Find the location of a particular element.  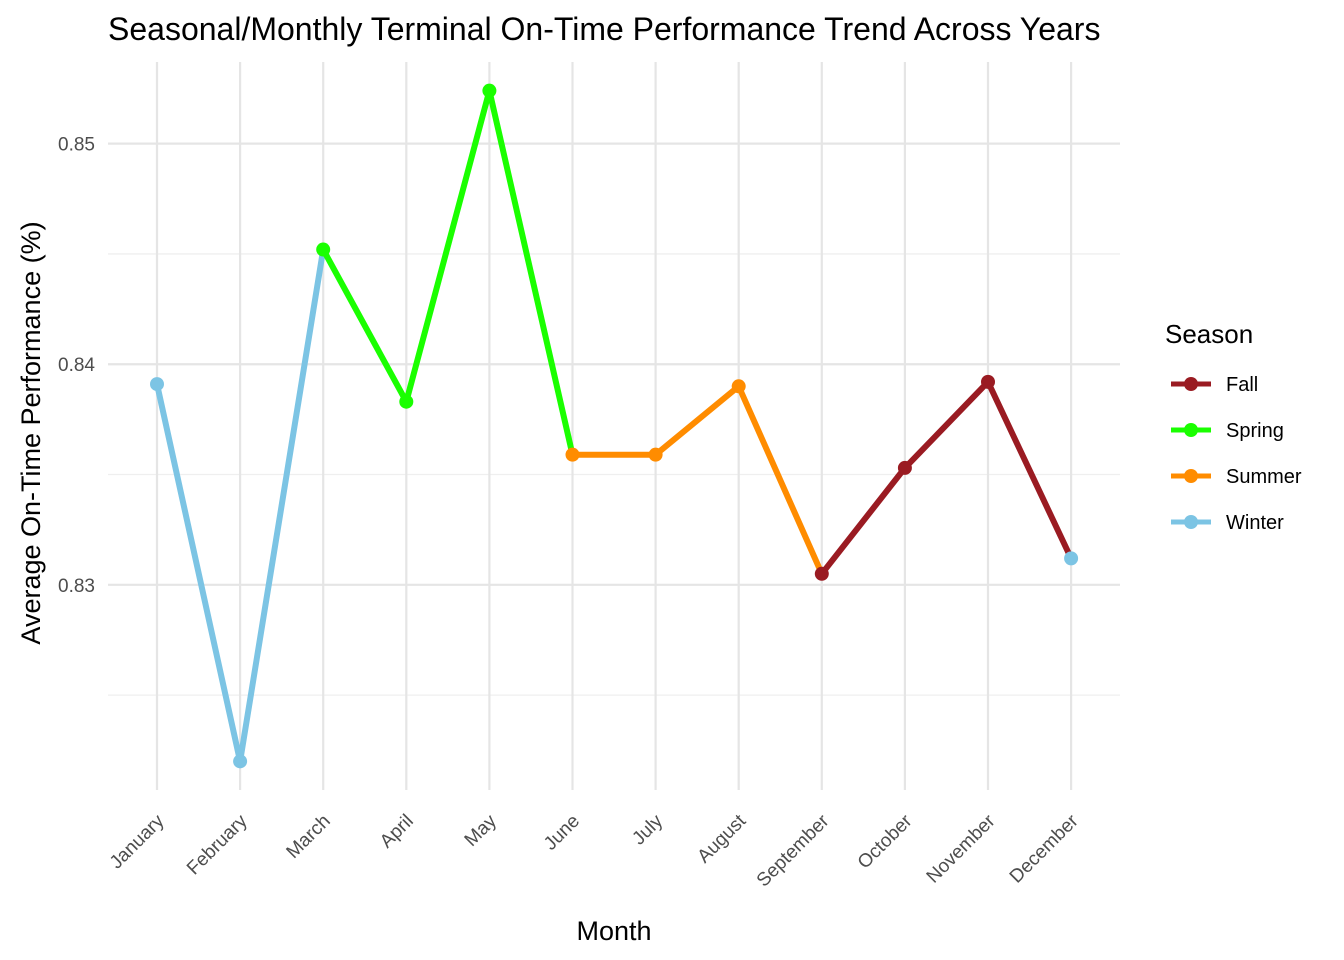

legend-key-point-spring is located at coordinates (1191, 430).